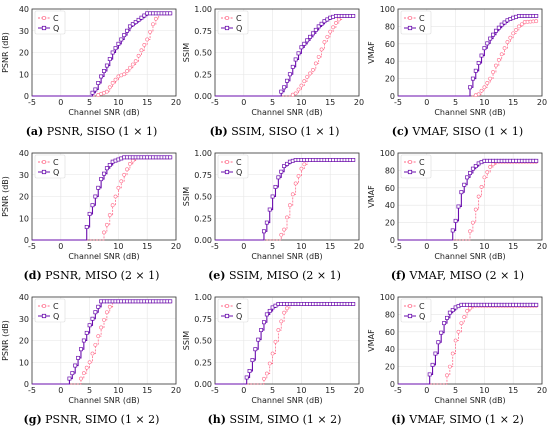 Image resolution: width=550 pixels, height=433 pixels. I want to click on panel-caption-text: VMAF, SIMO (1 × 2), so click(464, 419).